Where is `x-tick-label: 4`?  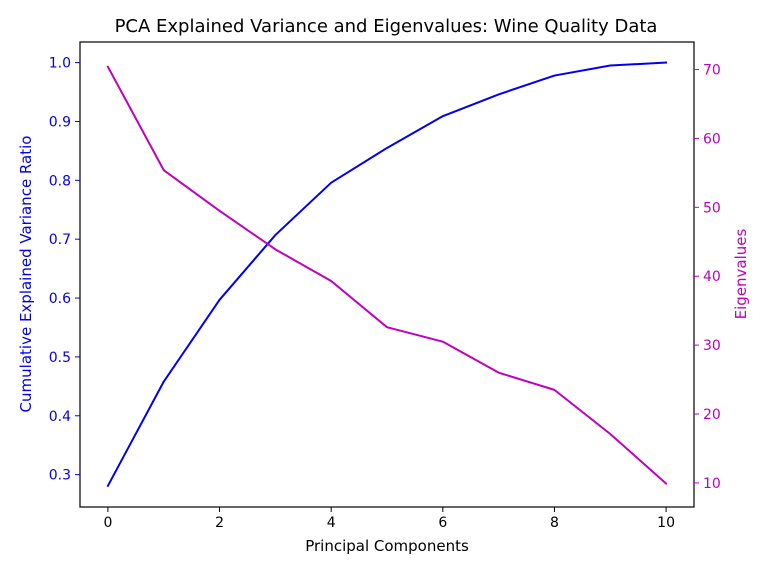 x-tick-label: 4 is located at coordinates (331, 523).